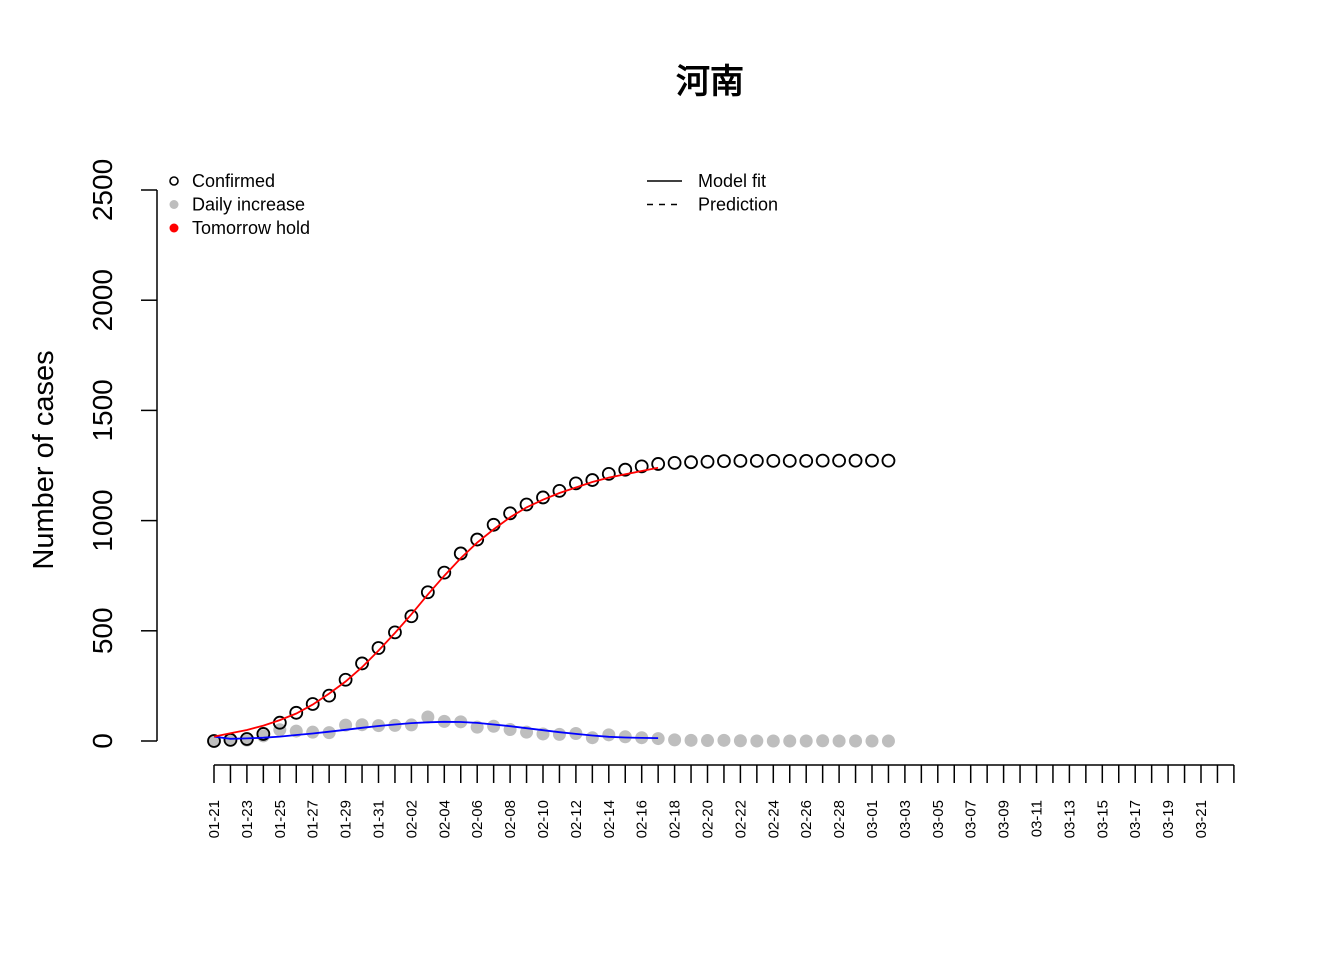 The height and width of the screenshot is (960, 1344). What do you see at coordinates (102, 300) in the screenshot?
I see `y-tick-label: 2000` at bounding box center [102, 300].